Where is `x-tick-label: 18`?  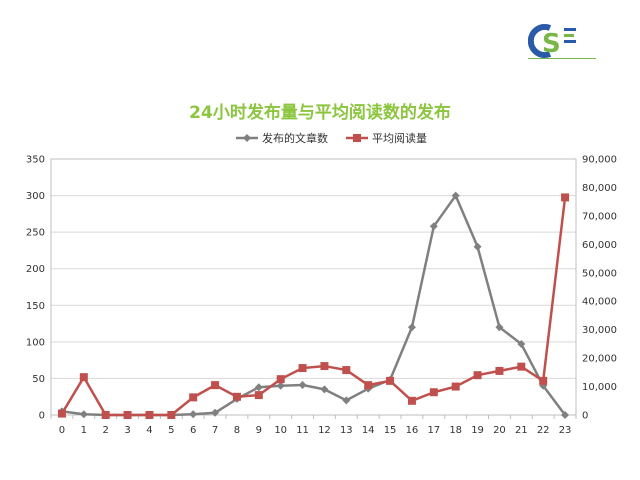 x-tick-label: 18 is located at coordinates (455, 430).